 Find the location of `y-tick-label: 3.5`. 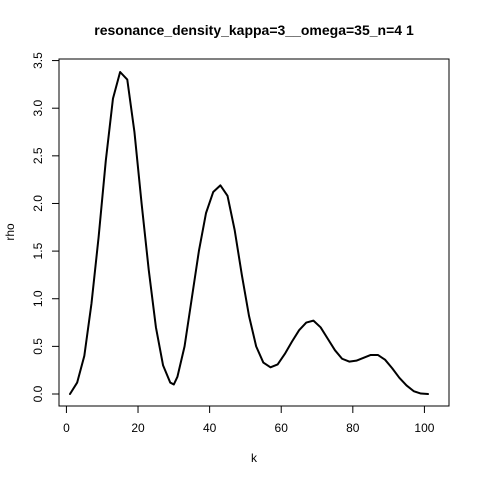

y-tick-label: 3.5 is located at coordinates (38, 60).